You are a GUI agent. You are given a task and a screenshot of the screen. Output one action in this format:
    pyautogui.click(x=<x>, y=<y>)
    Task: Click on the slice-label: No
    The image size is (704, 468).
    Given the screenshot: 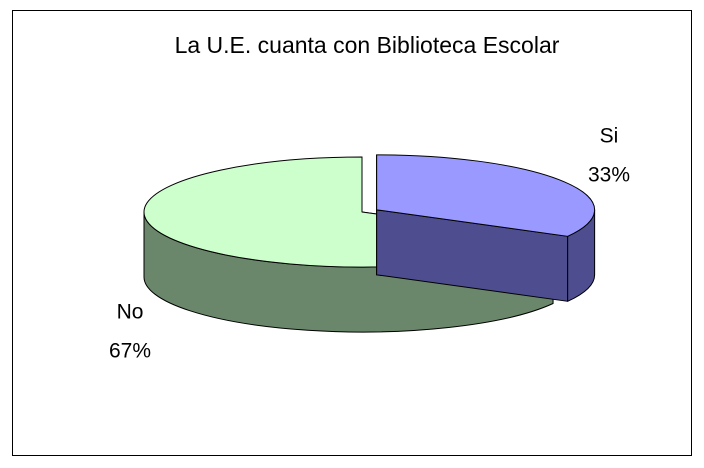 What is the action you would take?
    pyautogui.click(x=130, y=312)
    